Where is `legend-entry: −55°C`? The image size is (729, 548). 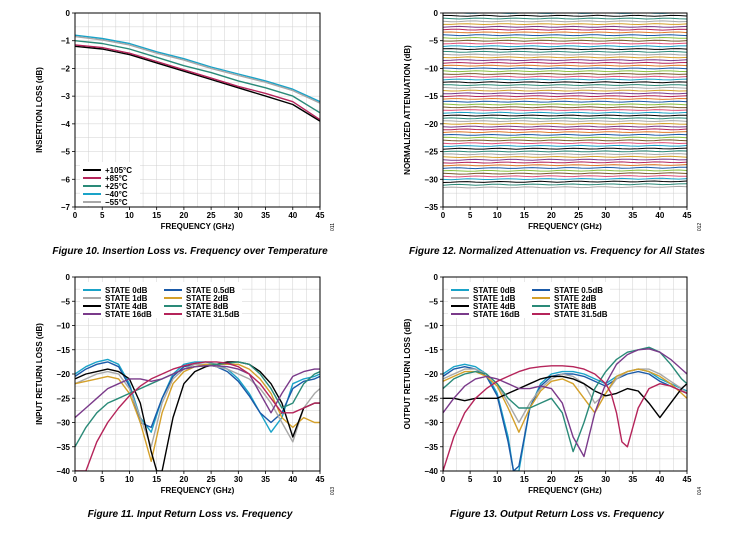 legend-entry: −55°C is located at coordinates (116, 202).